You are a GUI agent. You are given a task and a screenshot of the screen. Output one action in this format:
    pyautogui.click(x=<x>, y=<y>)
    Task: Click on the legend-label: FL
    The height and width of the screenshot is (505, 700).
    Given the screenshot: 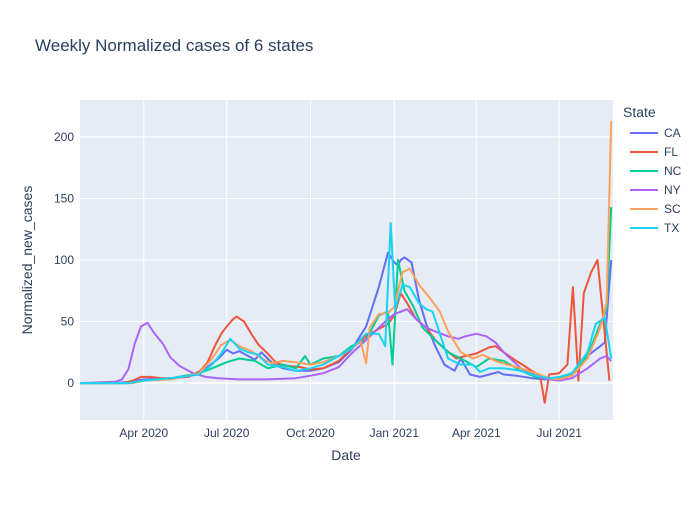 What is the action you would take?
    pyautogui.click(x=671, y=152)
    